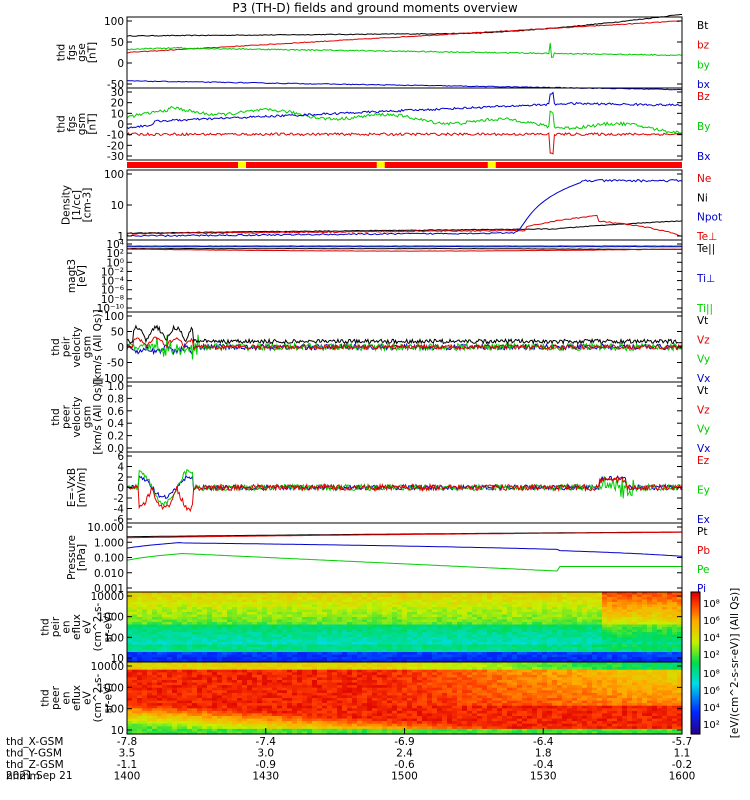 The image size is (750, 800). I want to click on y-tick-label: 100, so click(114, 175).